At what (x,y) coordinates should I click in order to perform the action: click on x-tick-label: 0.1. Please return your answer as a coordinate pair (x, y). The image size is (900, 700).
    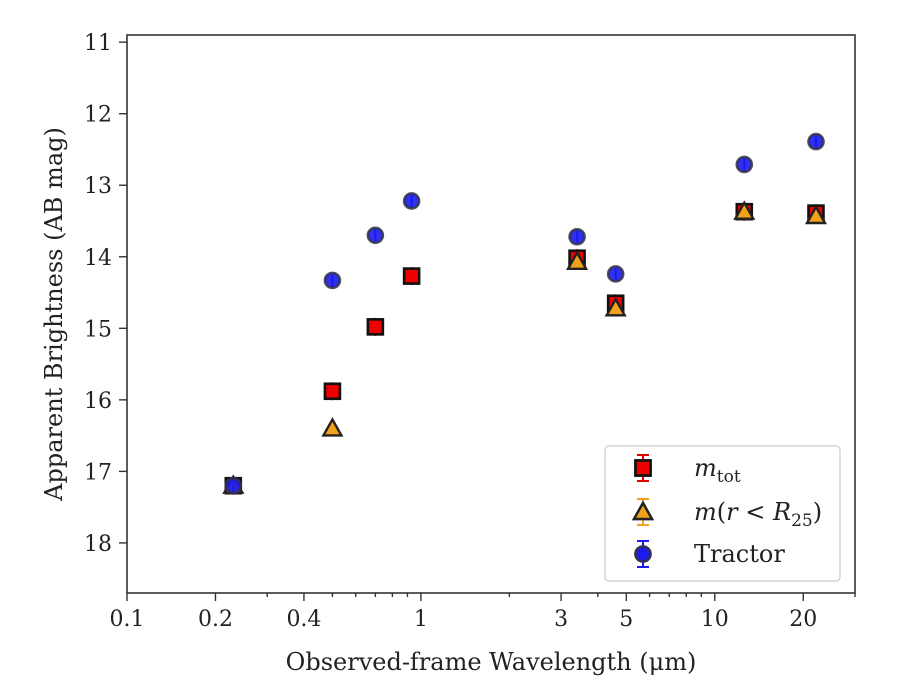
    Looking at the image, I should click on (127, 619).